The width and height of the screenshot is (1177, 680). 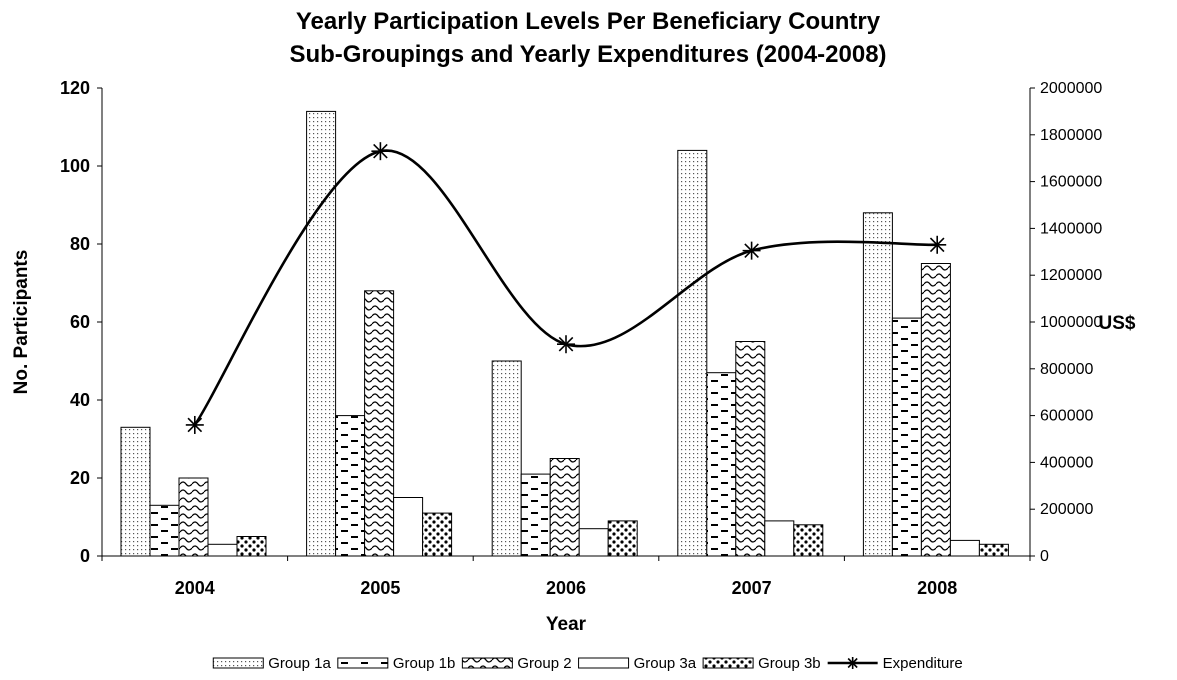 What do you see at coordinates (789, 663) in the screenshot?
I see `legend-label-group-3b: Group 3b` at bounding box center [789, 663].